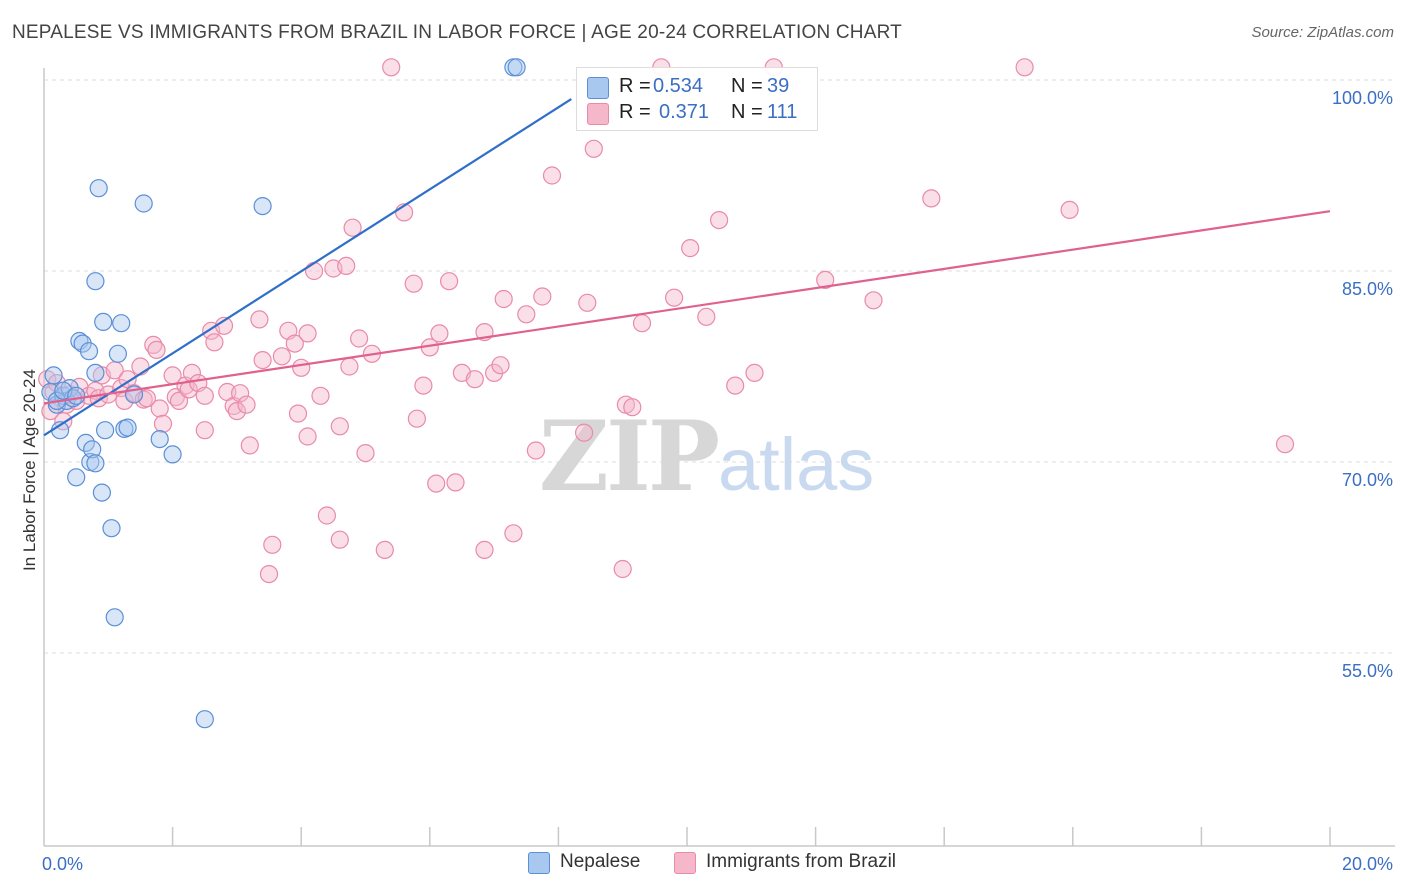  I want to click on legend-row-brazil: R = 0.371 N = 111, so click(697, 114).